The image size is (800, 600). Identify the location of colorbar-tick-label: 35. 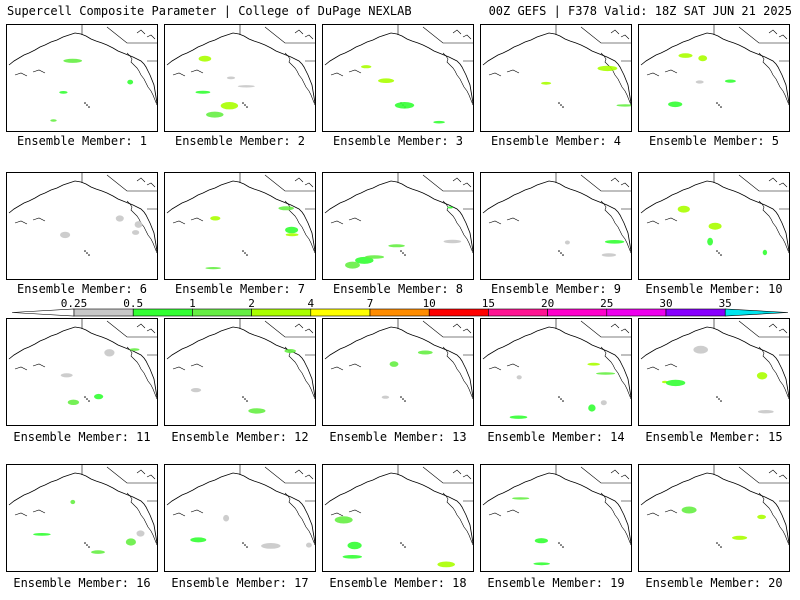
(725, 304).